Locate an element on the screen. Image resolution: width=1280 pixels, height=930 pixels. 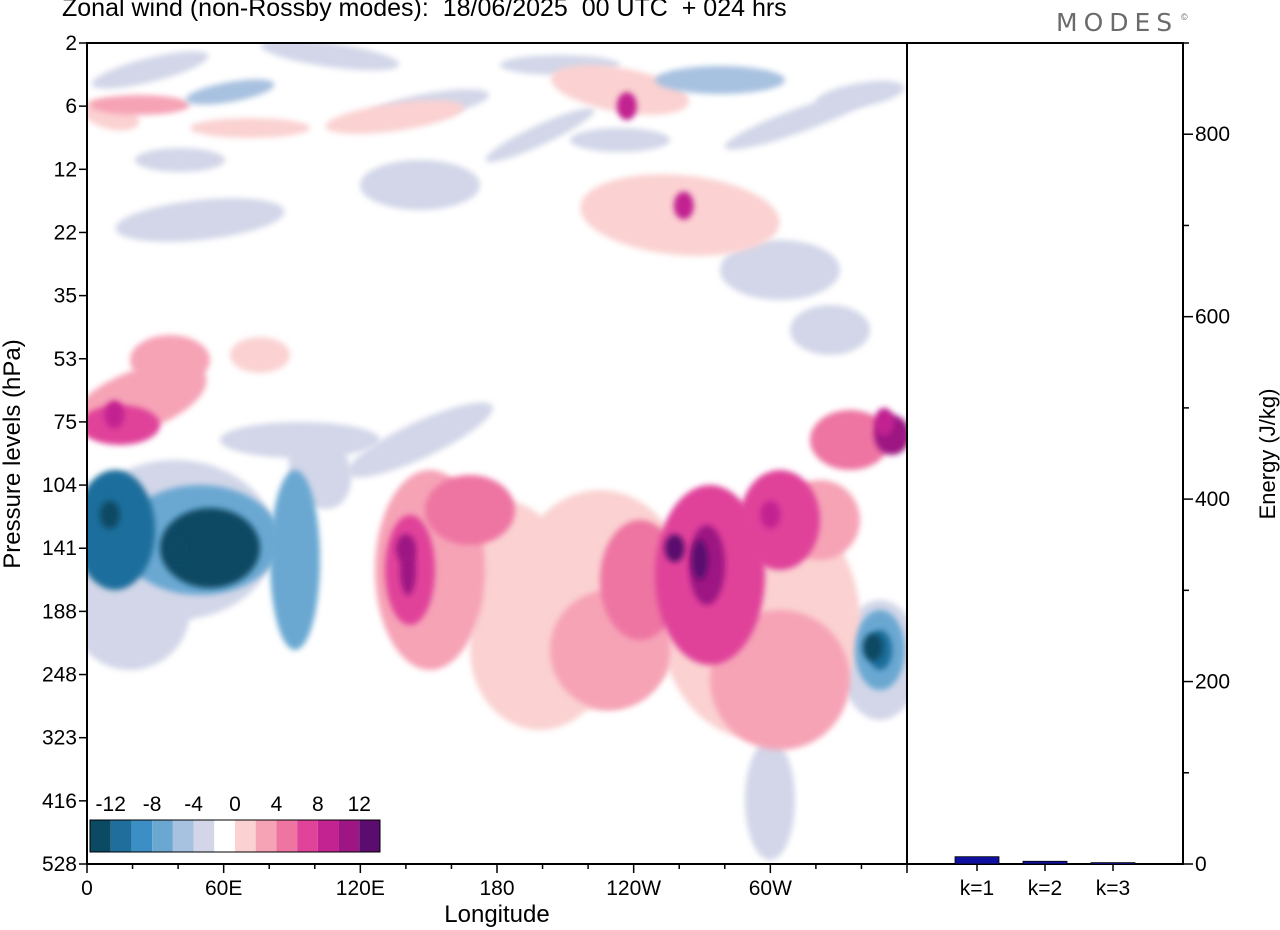
energy-category-label: k=3 is located at coordinates (1113, 888).